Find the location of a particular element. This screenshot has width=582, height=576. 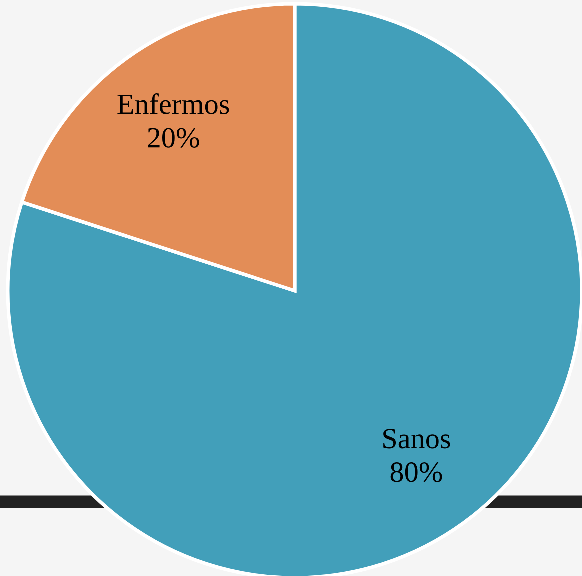

data-label: 20% is located at coordinates (174, 138).